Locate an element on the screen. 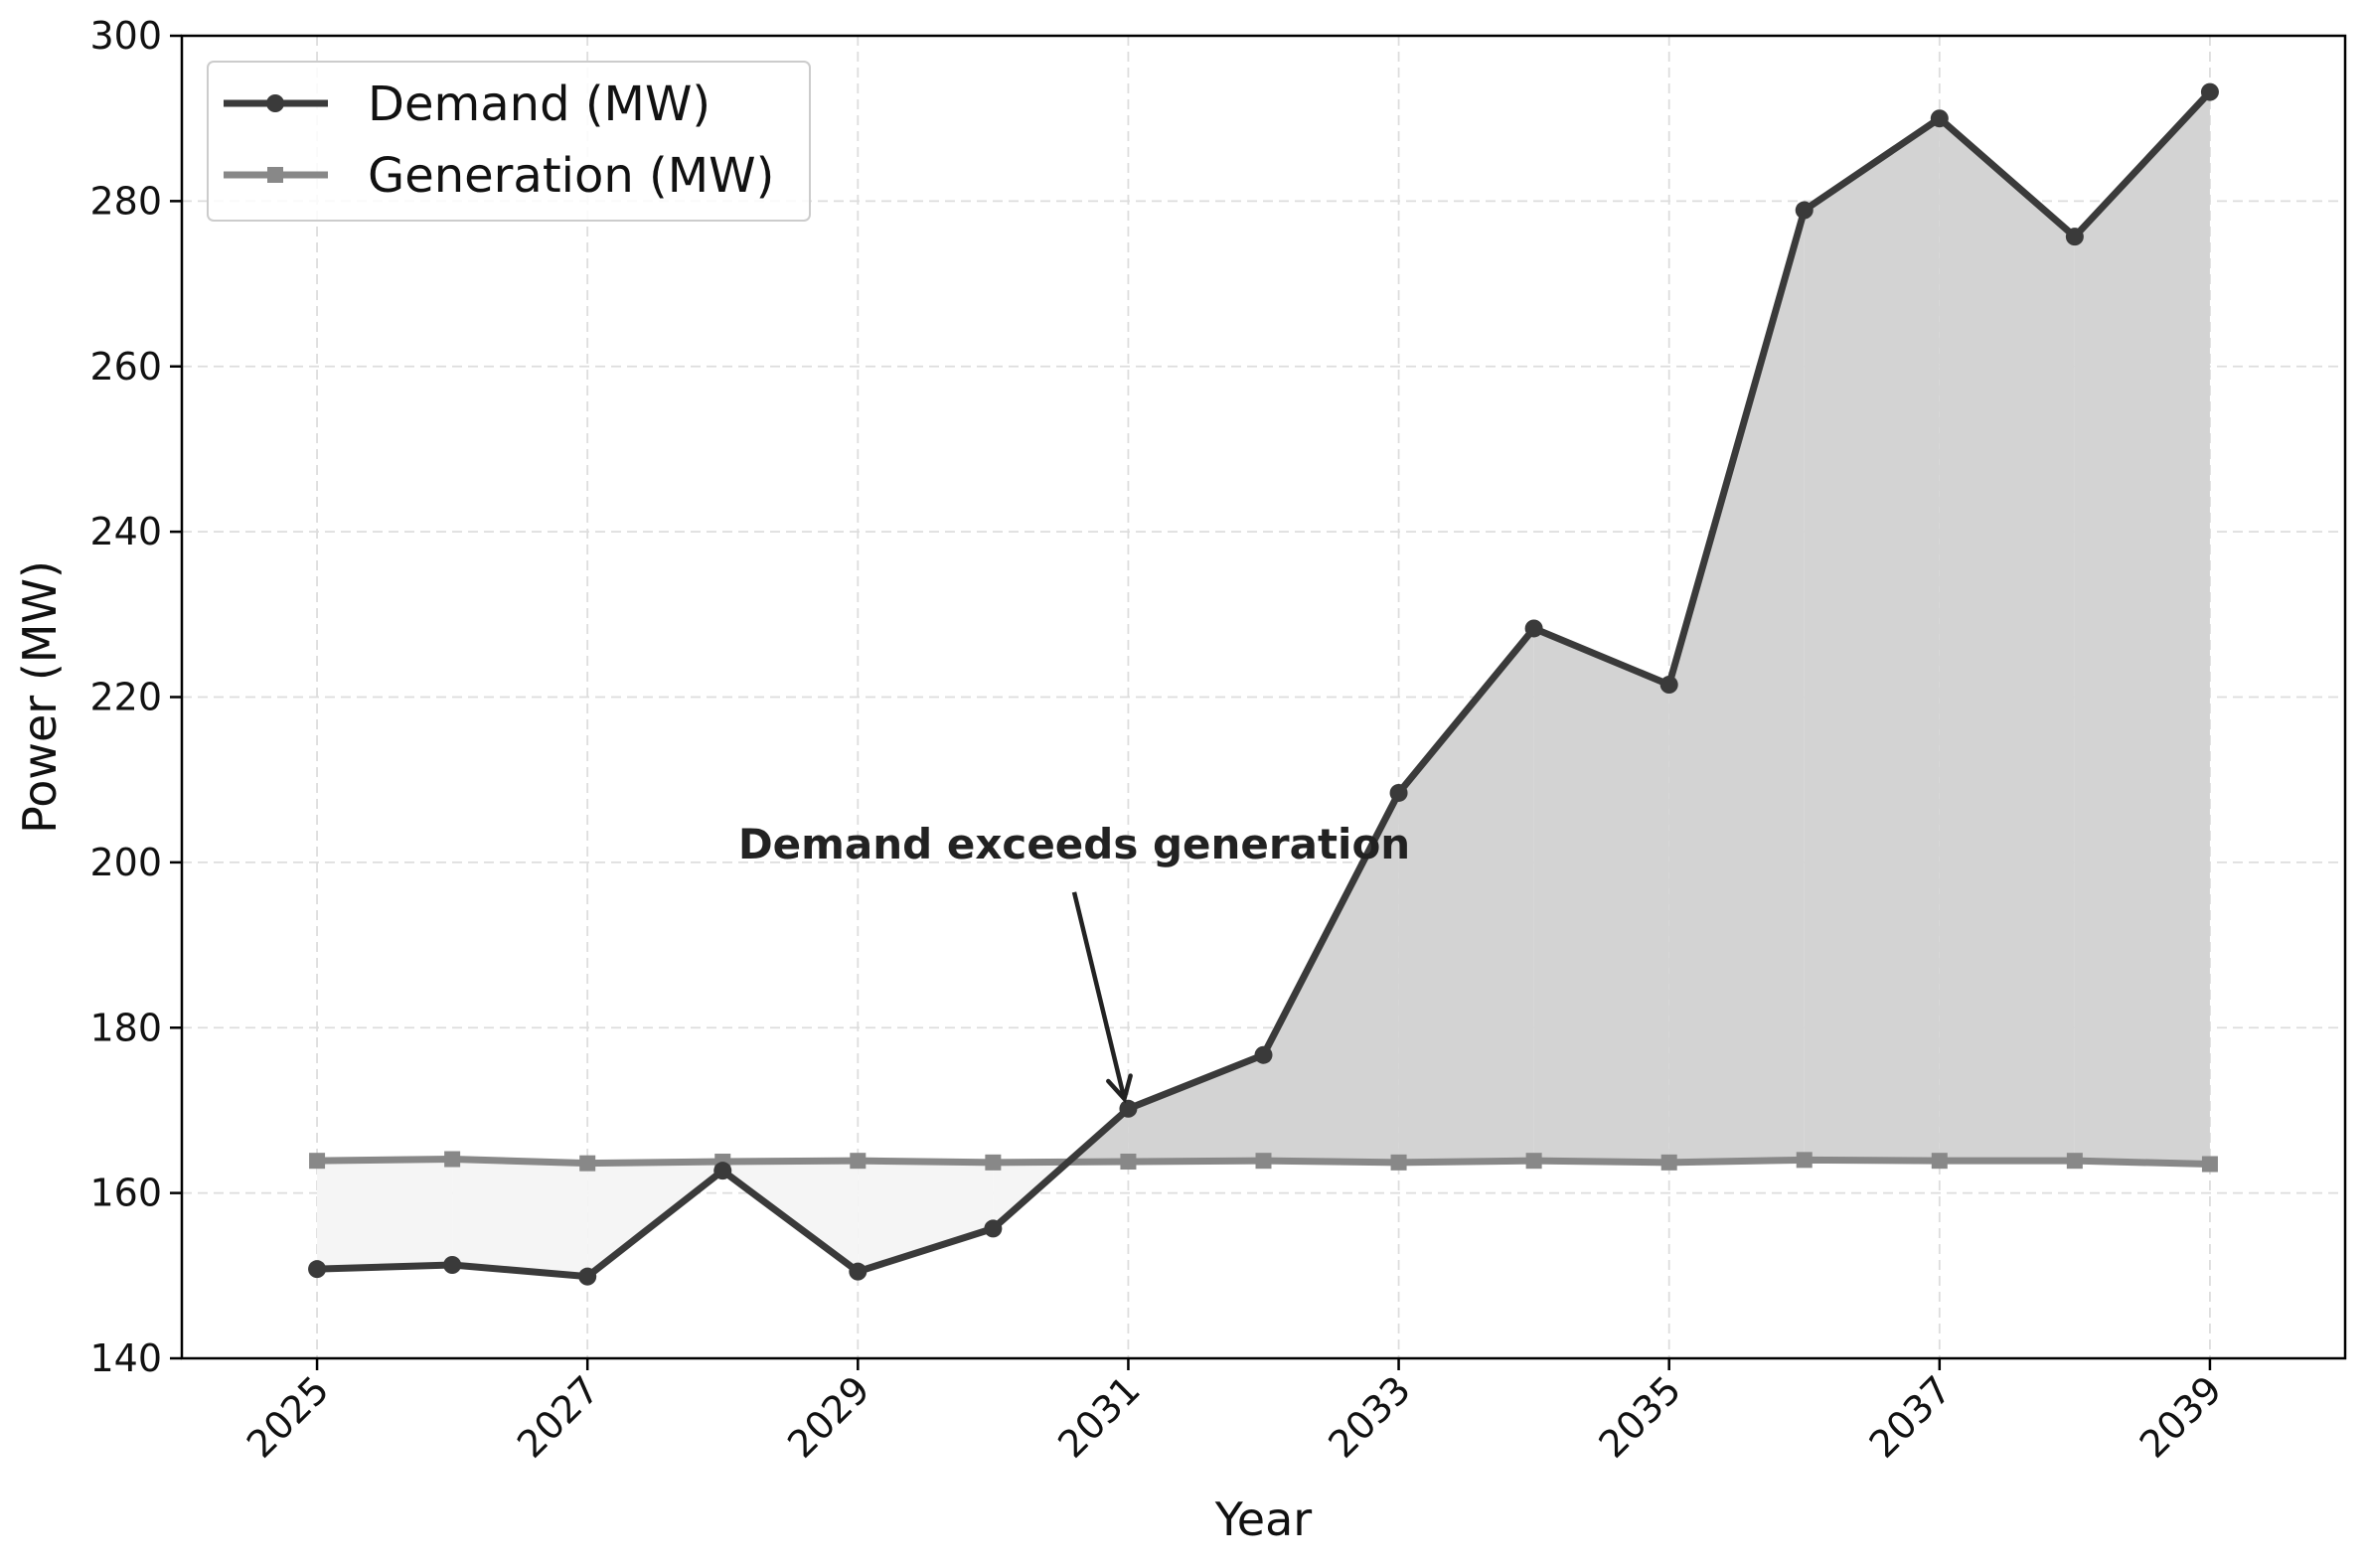 The image size is (2366, 1568). y-tick-label: 240 is located at coordinates (125, 531).